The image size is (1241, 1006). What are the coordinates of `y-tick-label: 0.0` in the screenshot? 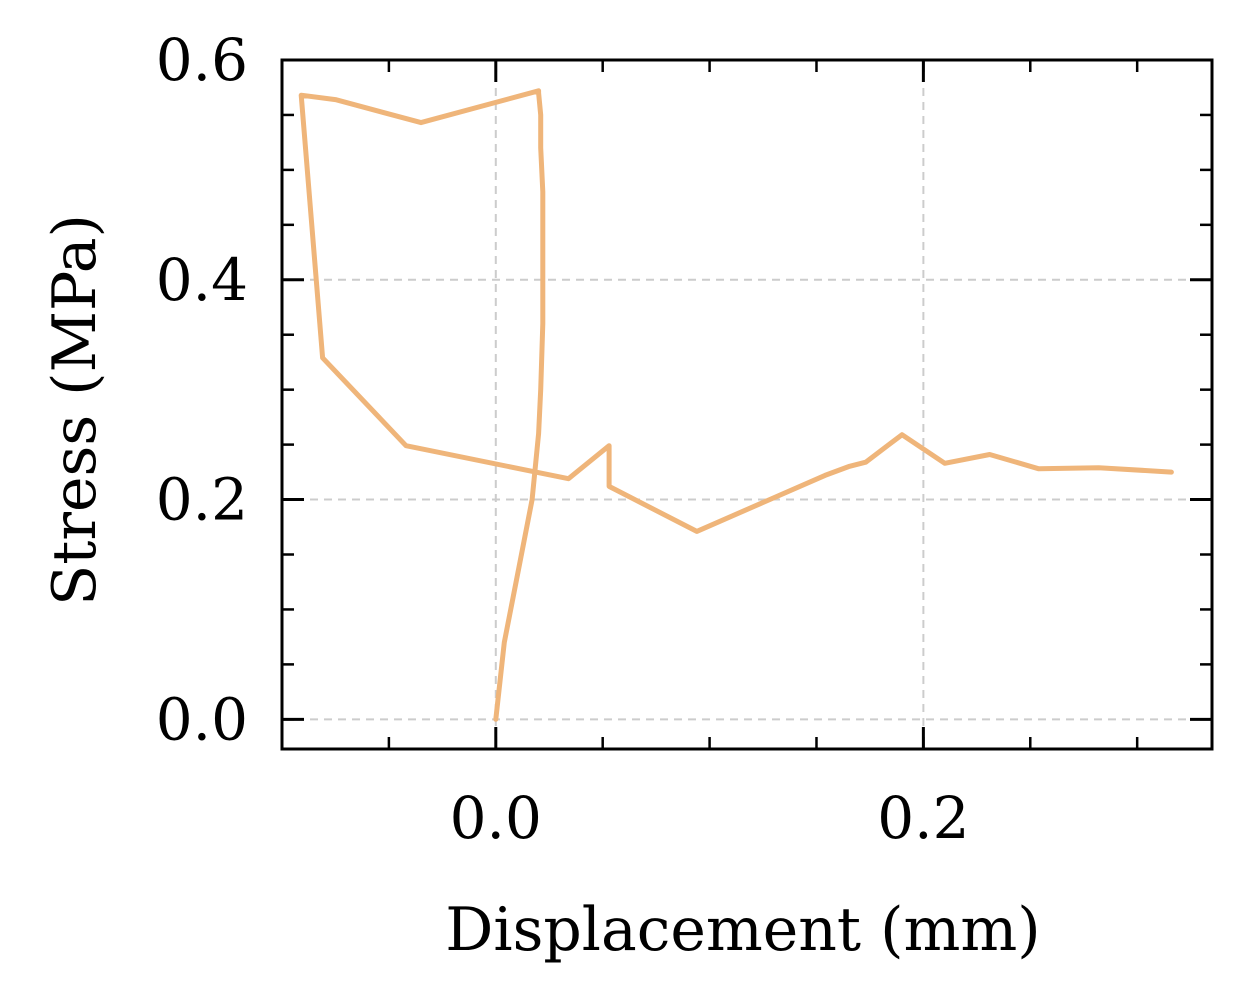 It's located at (202, 719).